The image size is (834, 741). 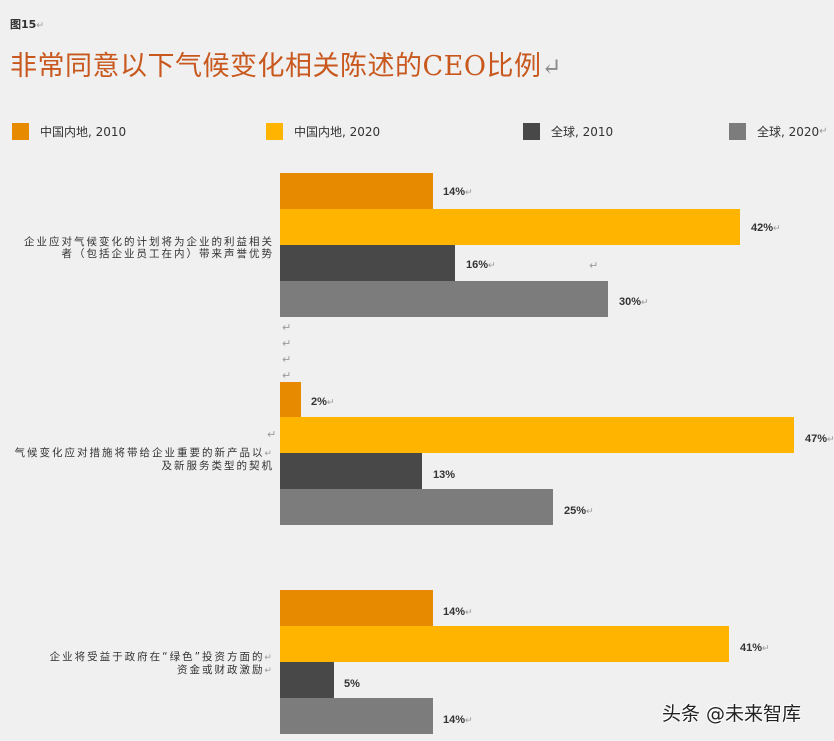 What do you see at coordinates (568, 131) in the screenshot?
I see `legend-item-global-2010: 全球, 2010` at bounding box center [568, 131].